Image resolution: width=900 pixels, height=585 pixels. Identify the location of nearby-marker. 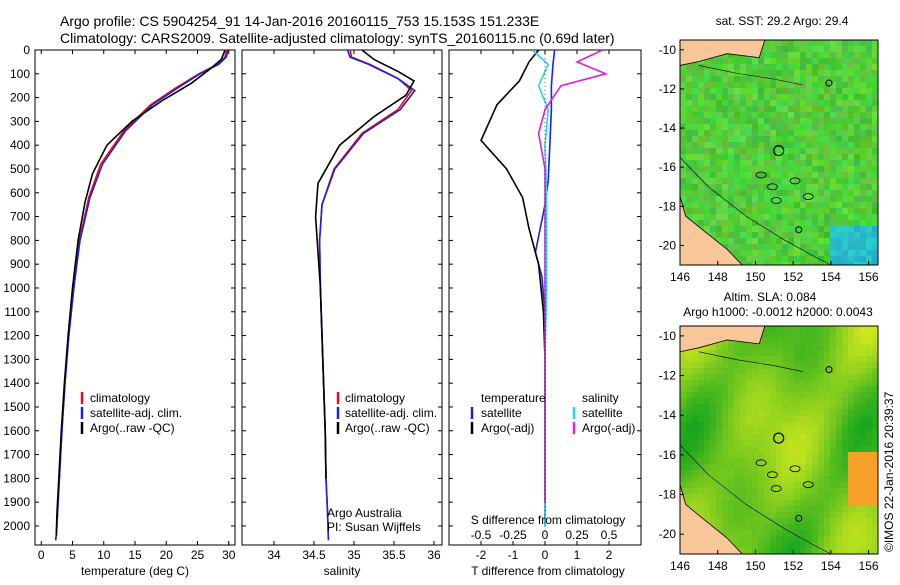
(829, 83).